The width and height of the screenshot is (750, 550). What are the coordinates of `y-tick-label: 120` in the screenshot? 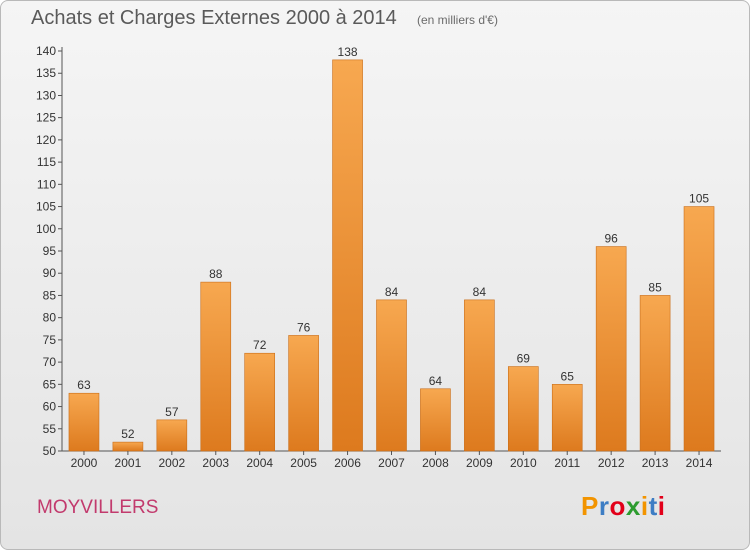 It's located at (46, 140).